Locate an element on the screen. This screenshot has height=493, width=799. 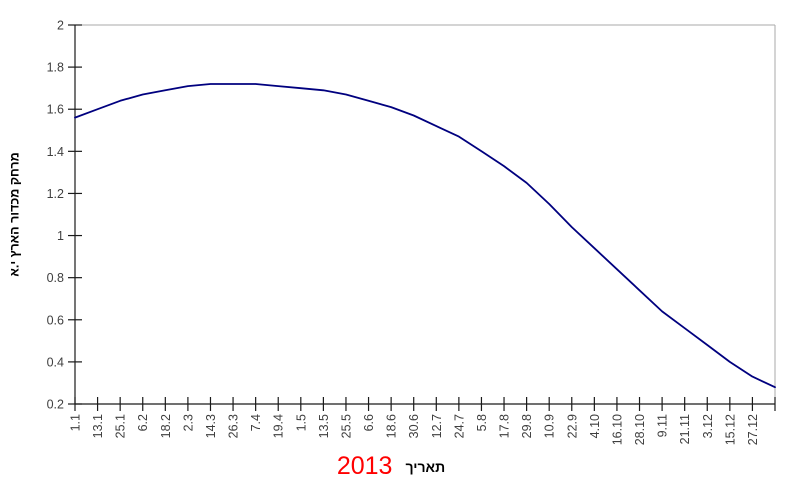
x-tick-label: 26.3 is located at coordinates (234, 426).